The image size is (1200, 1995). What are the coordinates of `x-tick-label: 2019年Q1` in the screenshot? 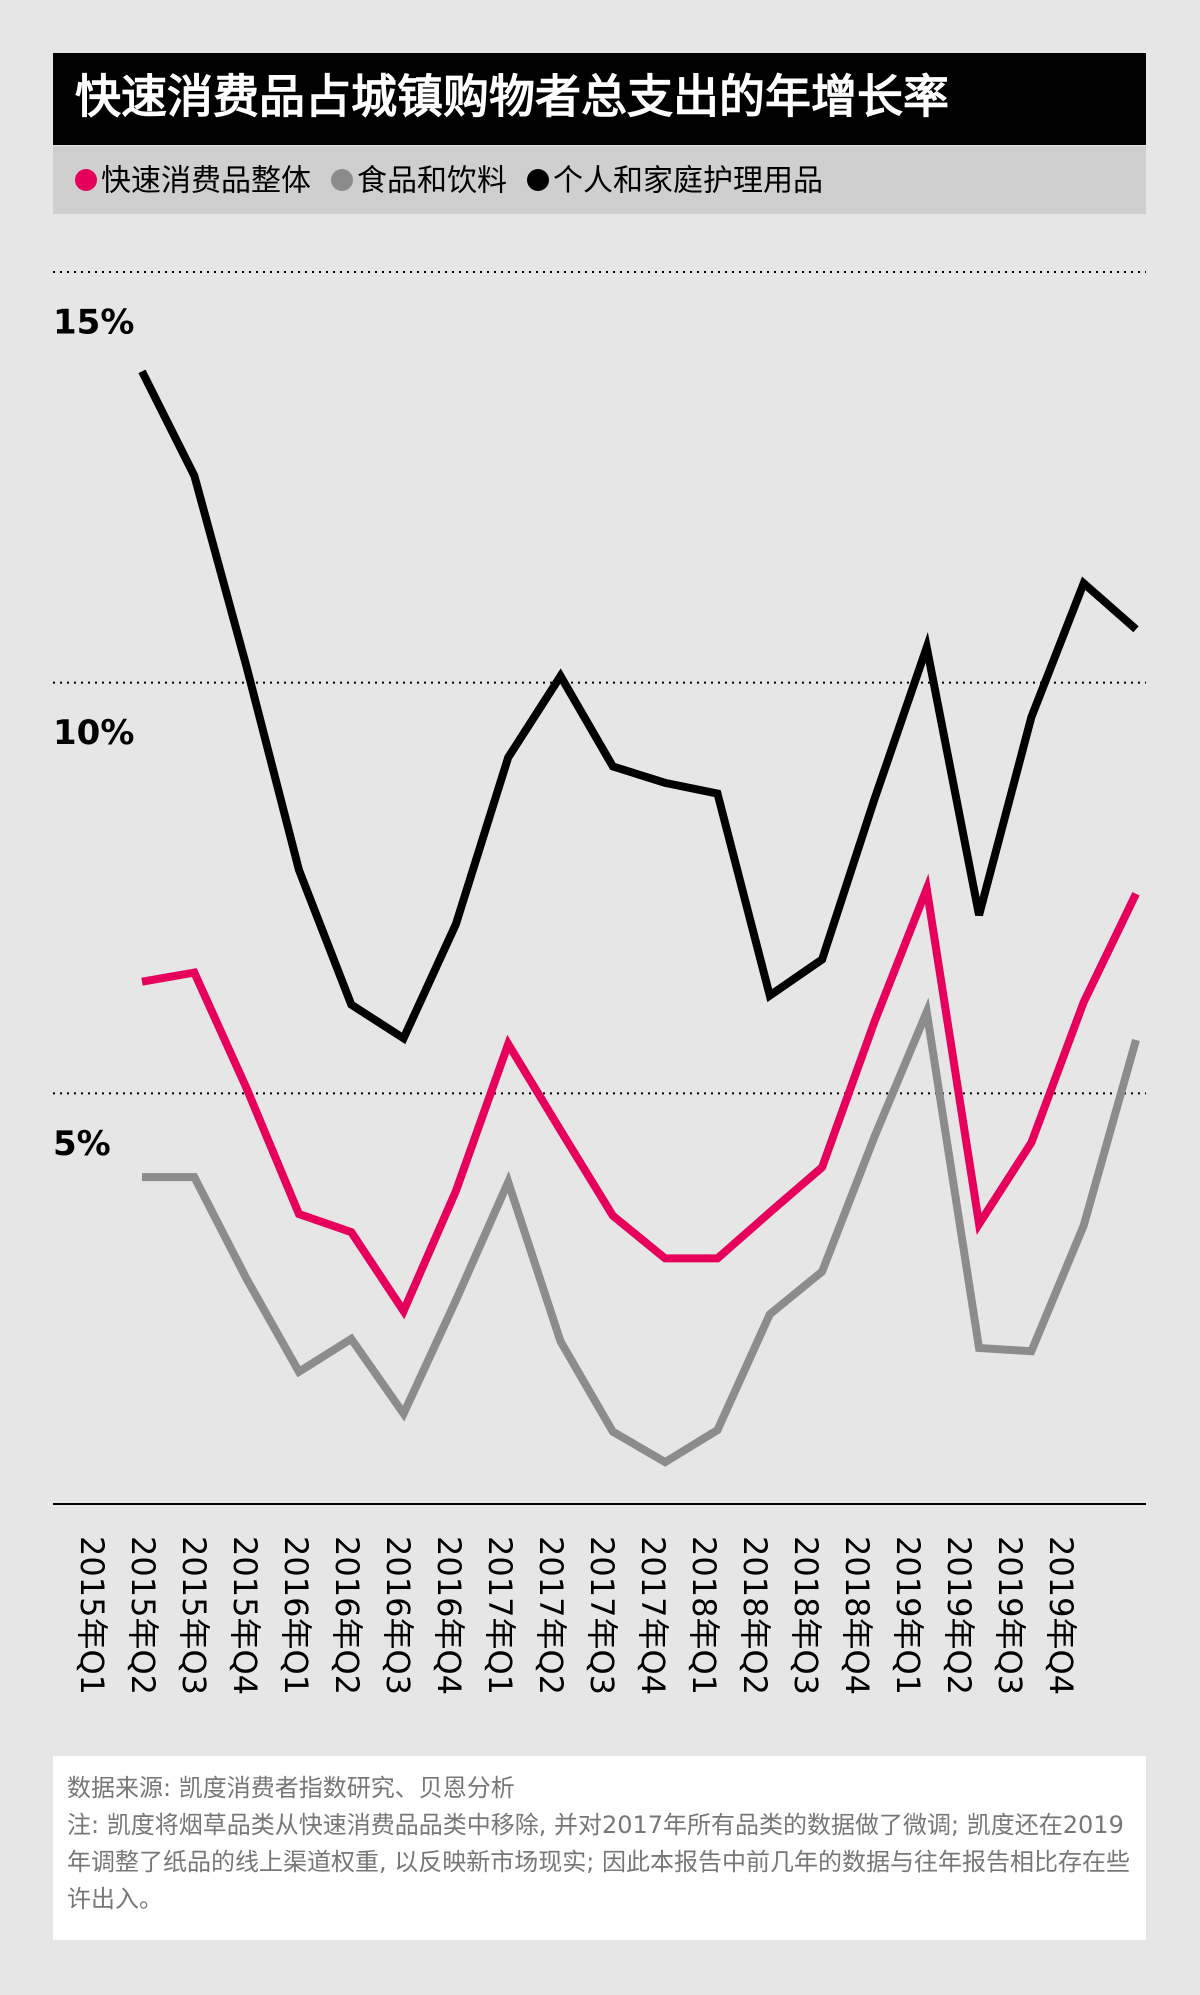 It's located at (908, 1615).